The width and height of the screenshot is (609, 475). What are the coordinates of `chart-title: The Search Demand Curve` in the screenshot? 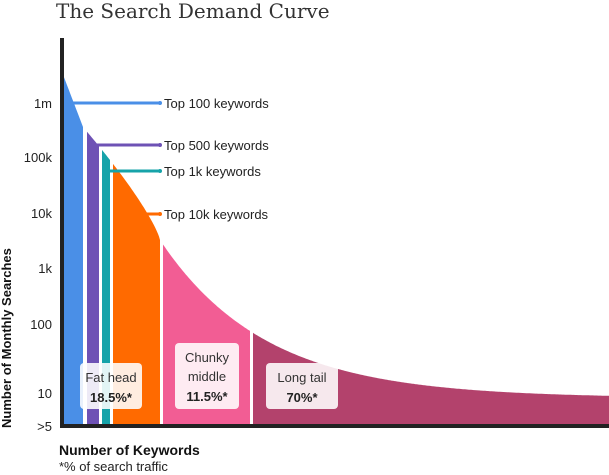 It's located at (193, 11).